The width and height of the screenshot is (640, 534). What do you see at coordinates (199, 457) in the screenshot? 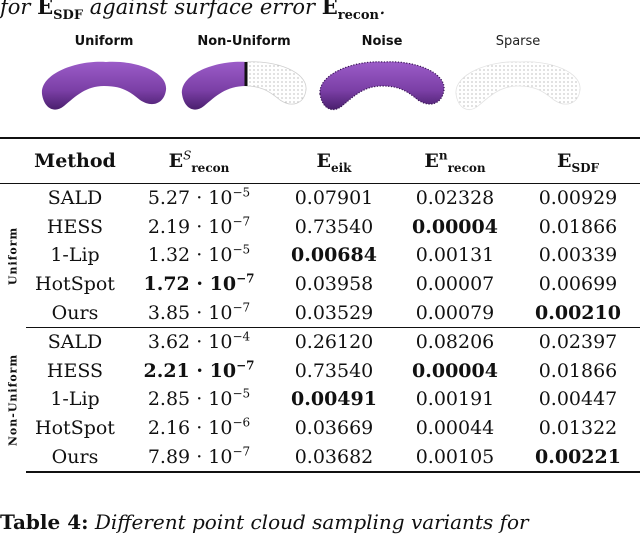
I see `e-recon-s-cell: 7.89 · 10−7` at bounding box center [199, 457].